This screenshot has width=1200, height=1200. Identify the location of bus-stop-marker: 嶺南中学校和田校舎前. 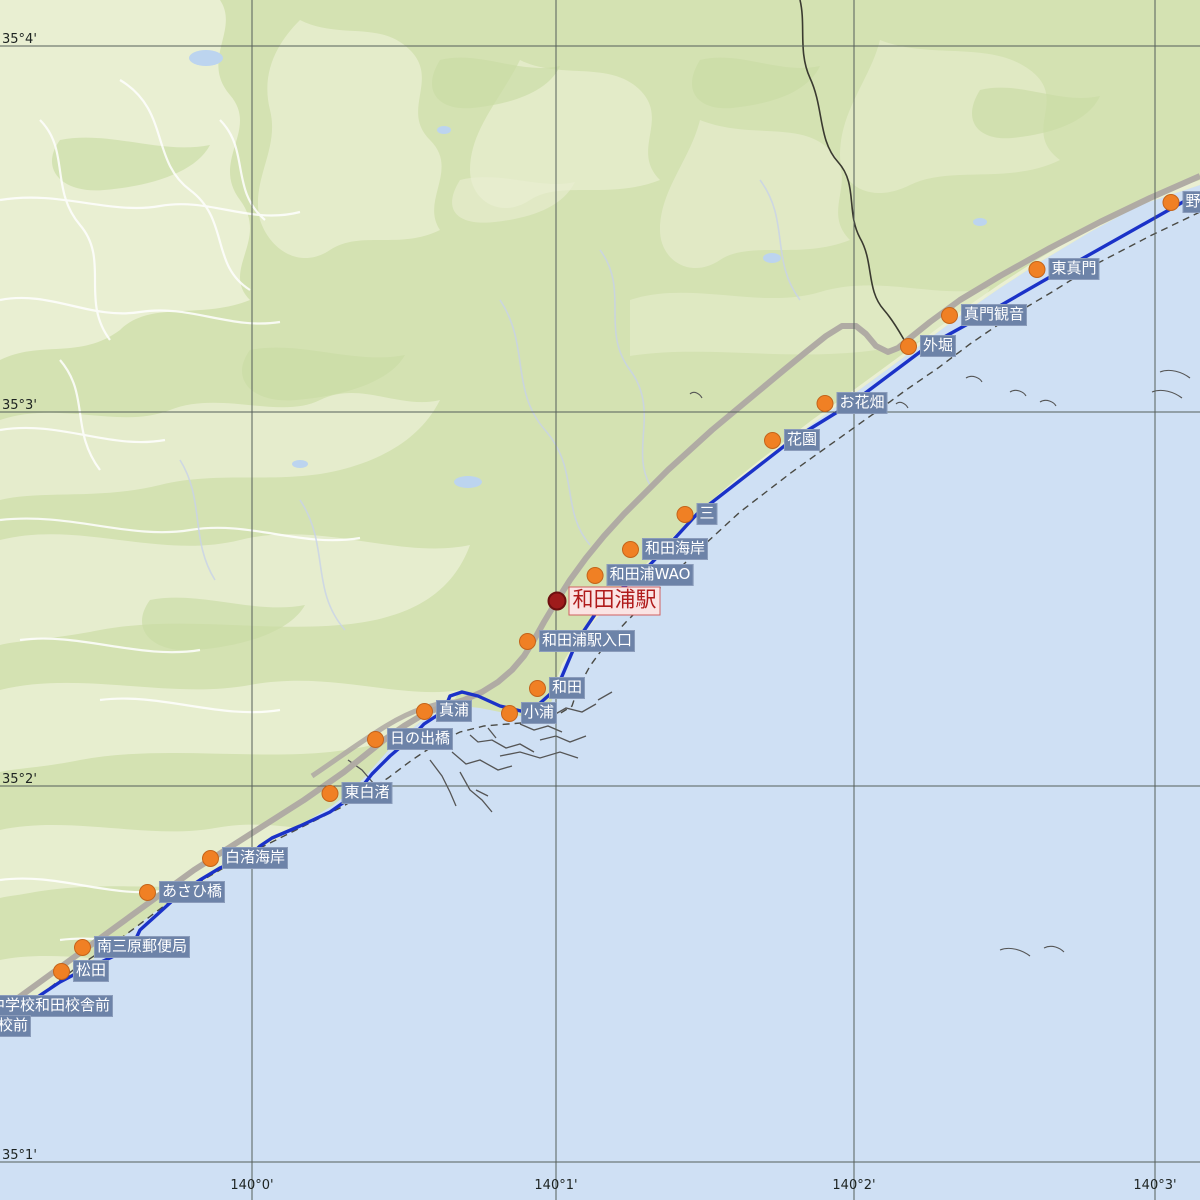
(57, 1006).